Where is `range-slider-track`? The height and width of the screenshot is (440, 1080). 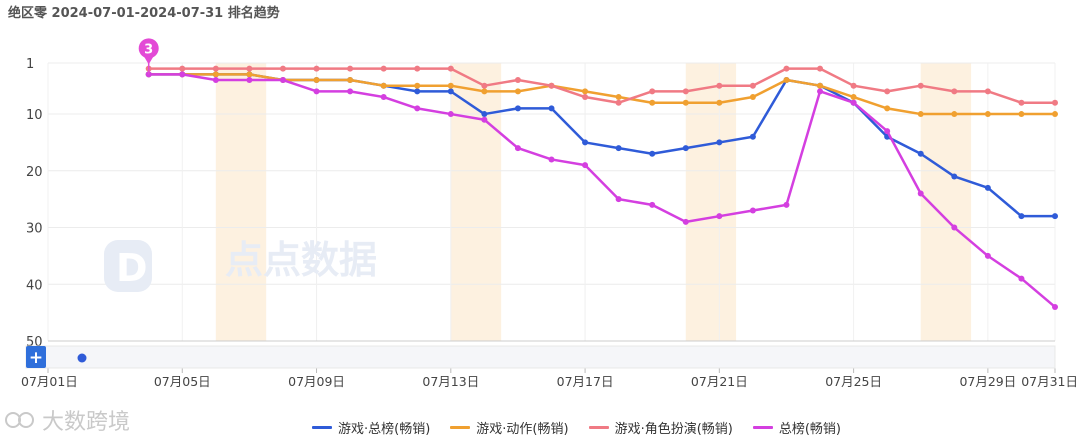 range-slider-track is located at coordinates (540, 357).